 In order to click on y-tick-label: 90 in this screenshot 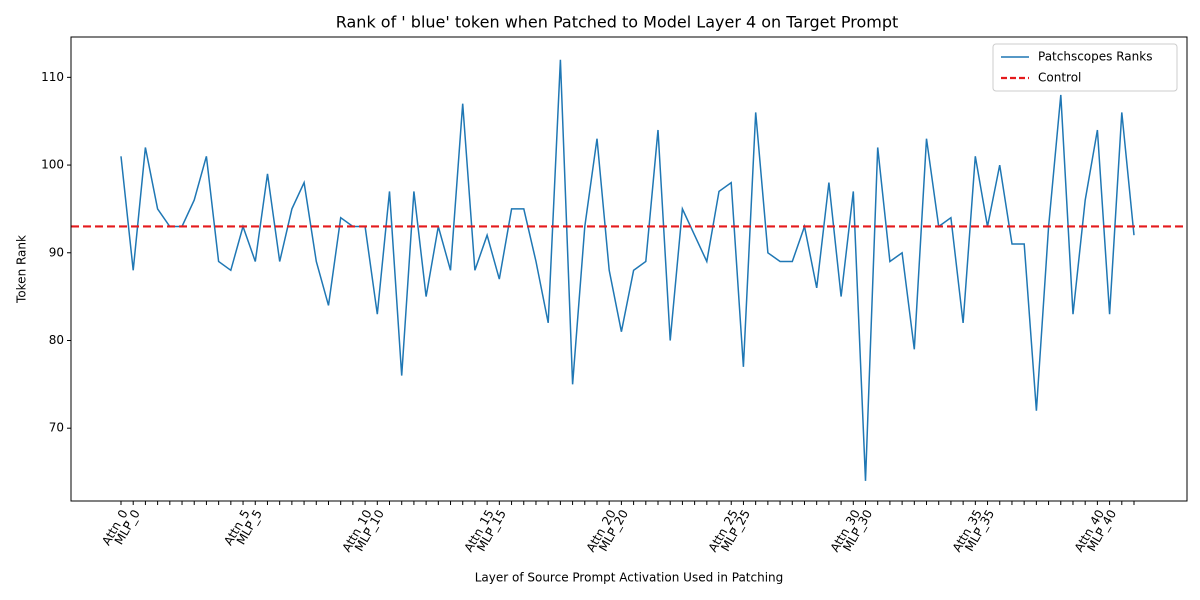, I will do `click(56, 252)`.